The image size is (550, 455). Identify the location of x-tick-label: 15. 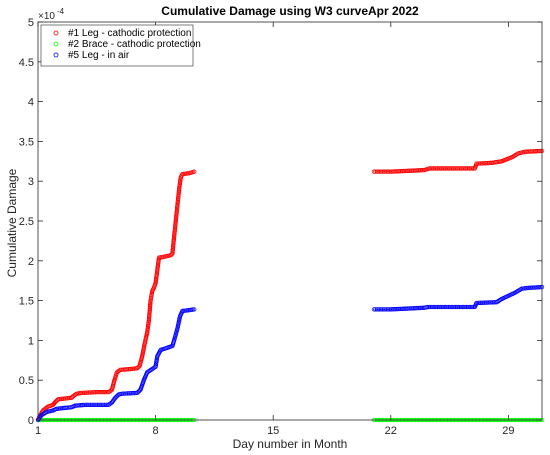
(273, 431).